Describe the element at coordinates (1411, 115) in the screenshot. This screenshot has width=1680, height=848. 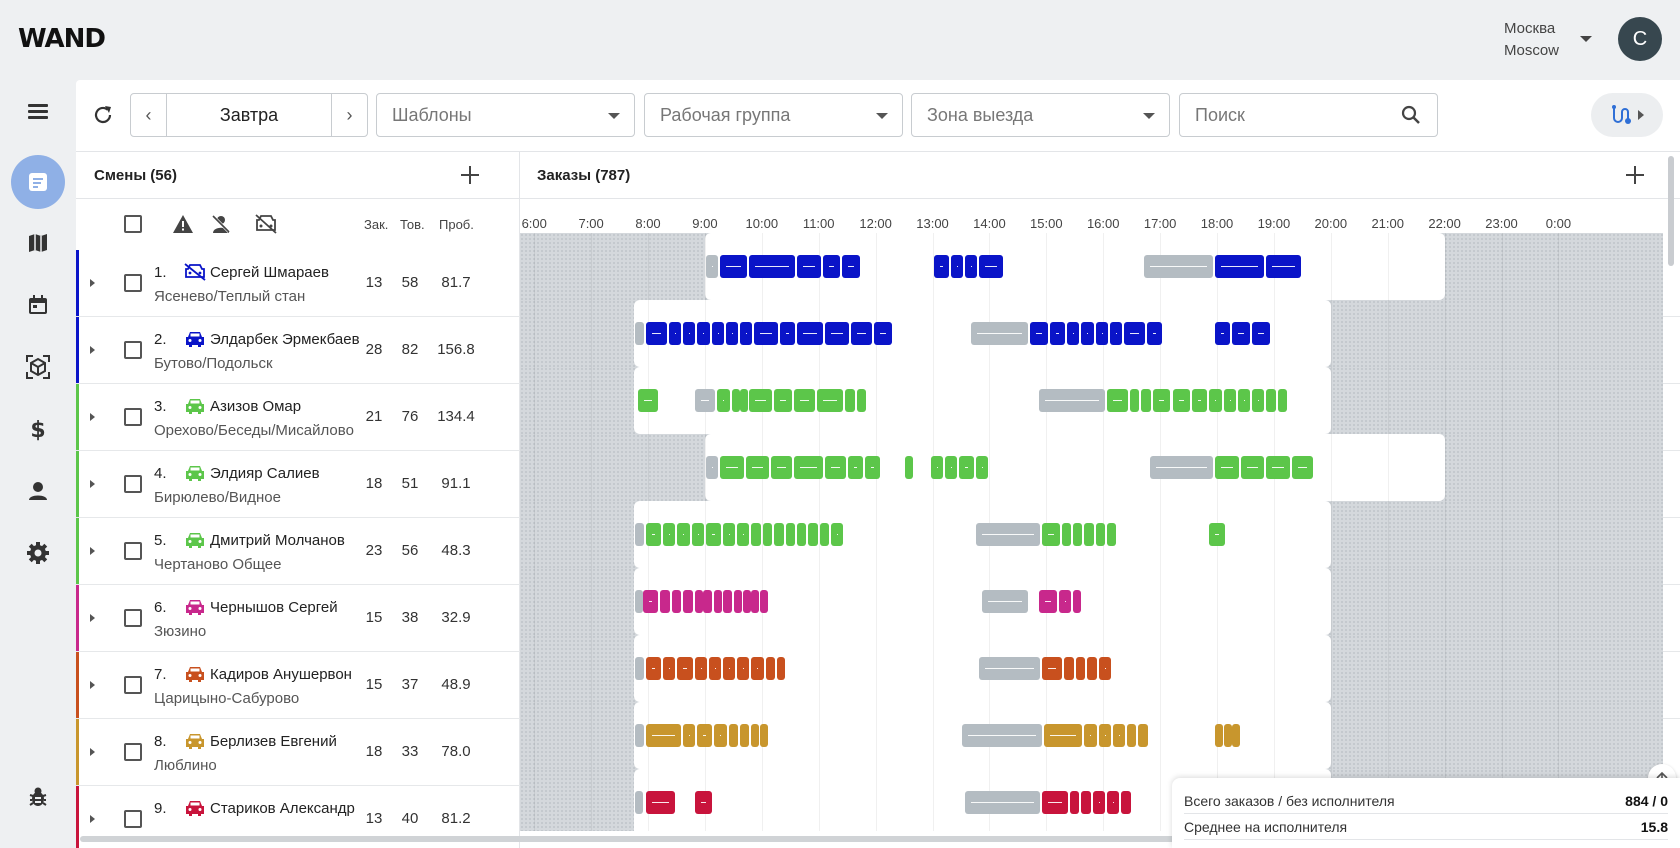
I see `search-icon` at that location.